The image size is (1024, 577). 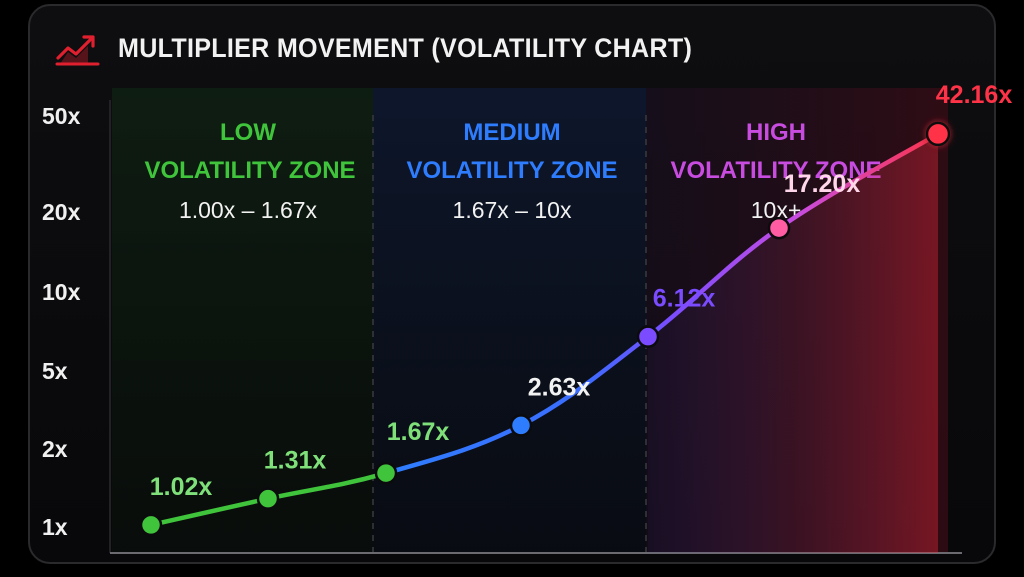 What do you see at coordinates (776, 132) in the screenshot?
I see `zone-high-title: HIGH` at bounding box center [776, 132].